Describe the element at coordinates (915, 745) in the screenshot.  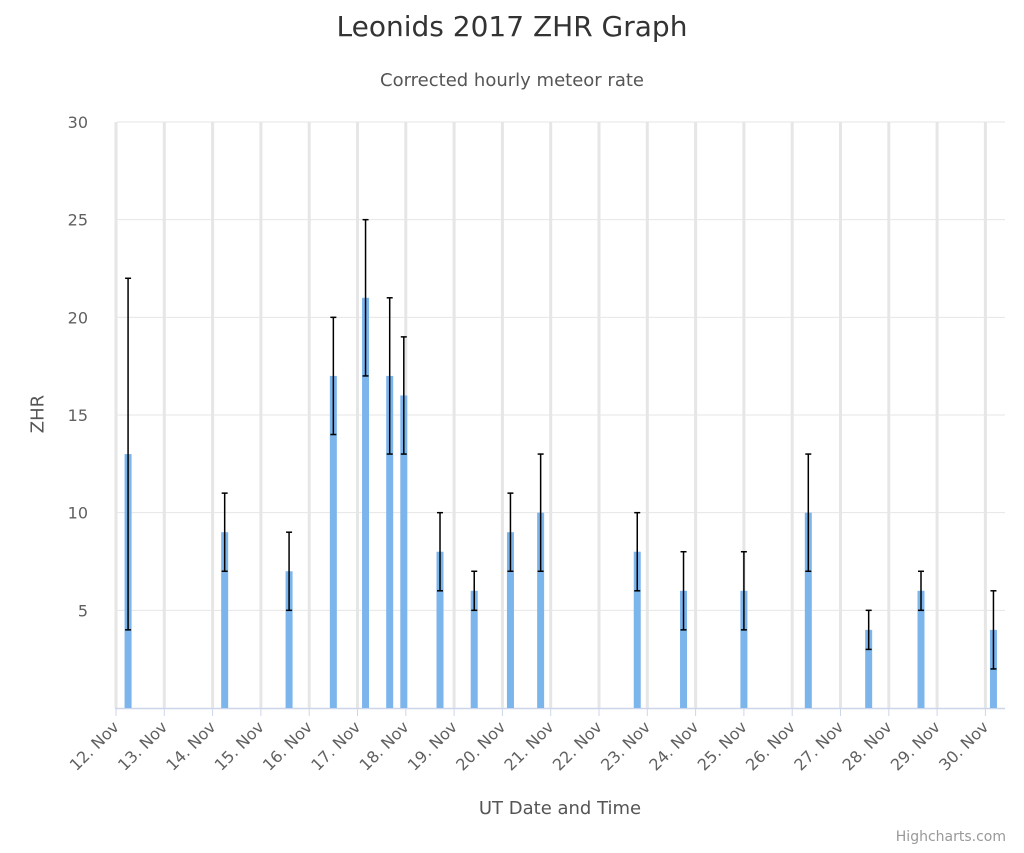
I see `x-tick-label: 29. Nov` at that location.